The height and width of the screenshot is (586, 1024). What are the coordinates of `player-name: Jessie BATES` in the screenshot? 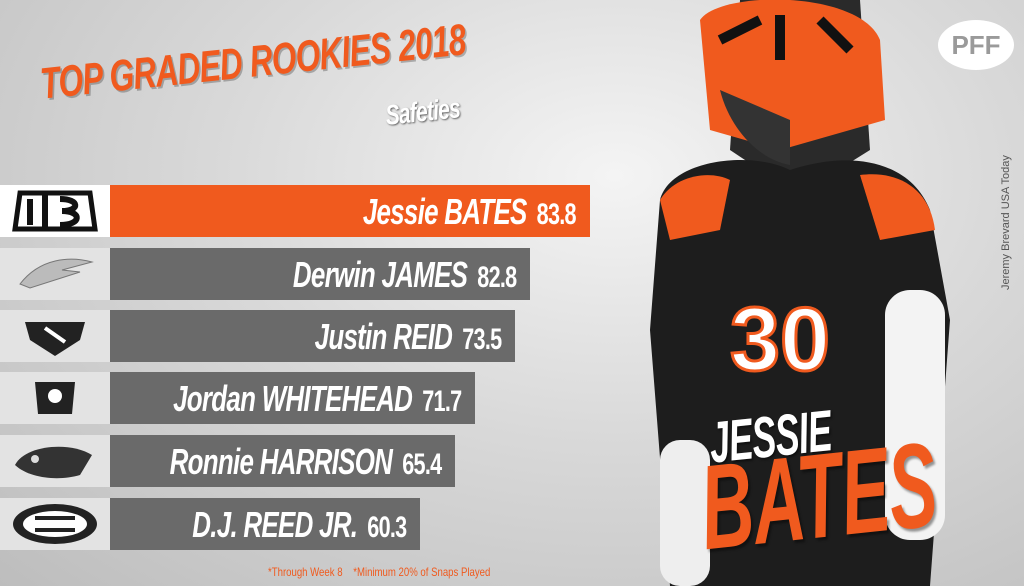 It's located at (444, 211).